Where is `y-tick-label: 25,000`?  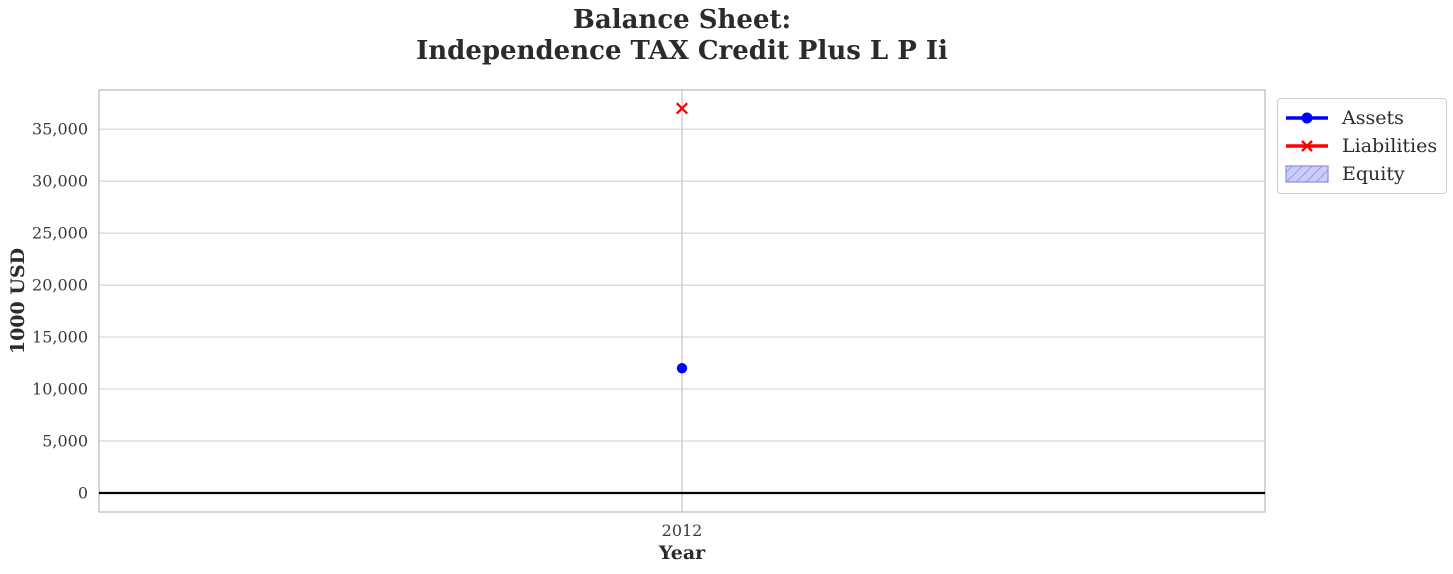
y-tick-label: 25,000 is located at coordinates (60, 233).